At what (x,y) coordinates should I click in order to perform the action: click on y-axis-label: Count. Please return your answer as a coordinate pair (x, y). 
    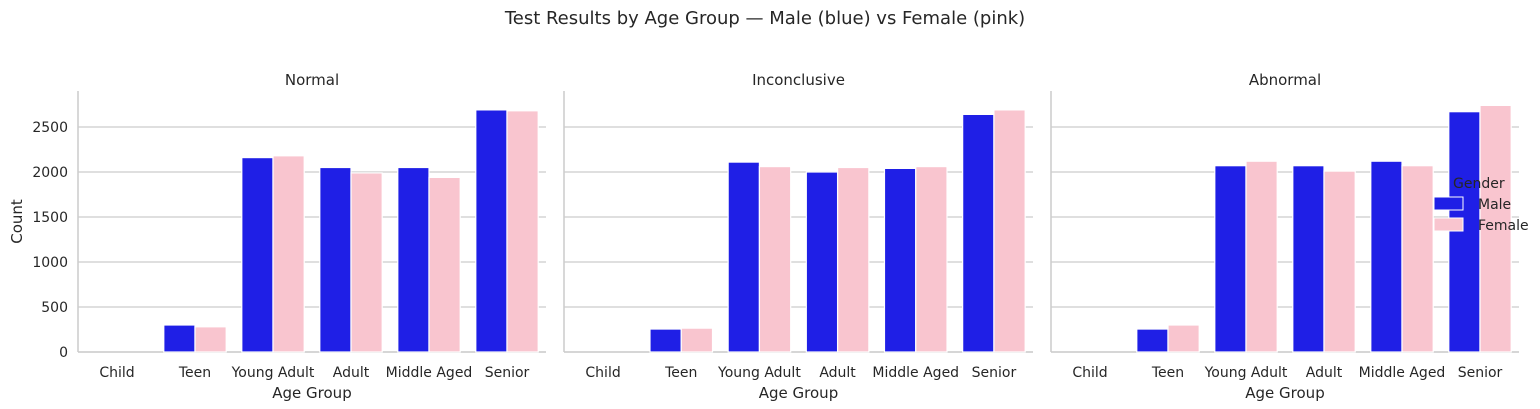
    Looking at the image, I should click on (17, 221).